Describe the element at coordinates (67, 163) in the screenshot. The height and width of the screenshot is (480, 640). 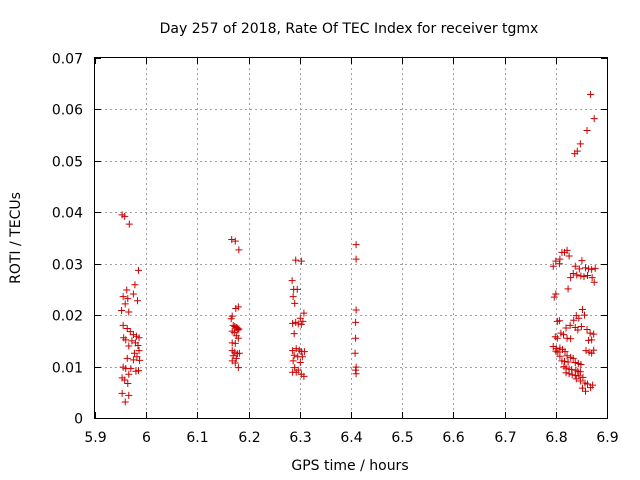
I see `y-tick-label: 0.05` at that location.